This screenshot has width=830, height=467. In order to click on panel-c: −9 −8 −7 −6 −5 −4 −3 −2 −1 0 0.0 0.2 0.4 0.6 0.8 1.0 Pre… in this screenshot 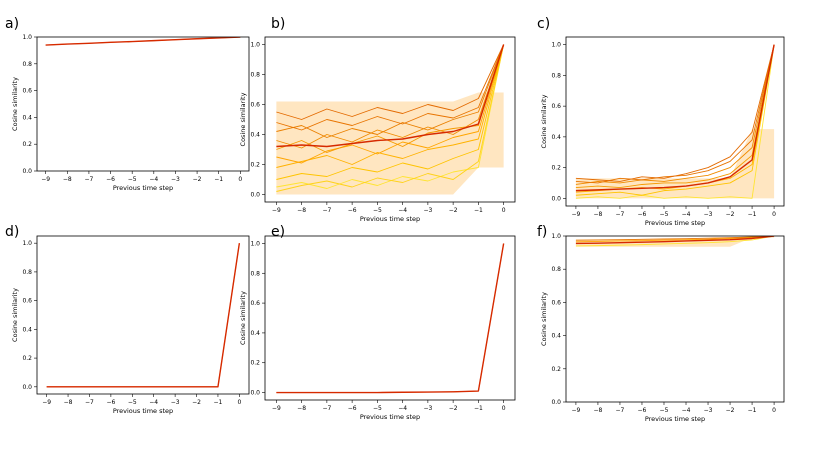, I will do `click(661, 121)`.